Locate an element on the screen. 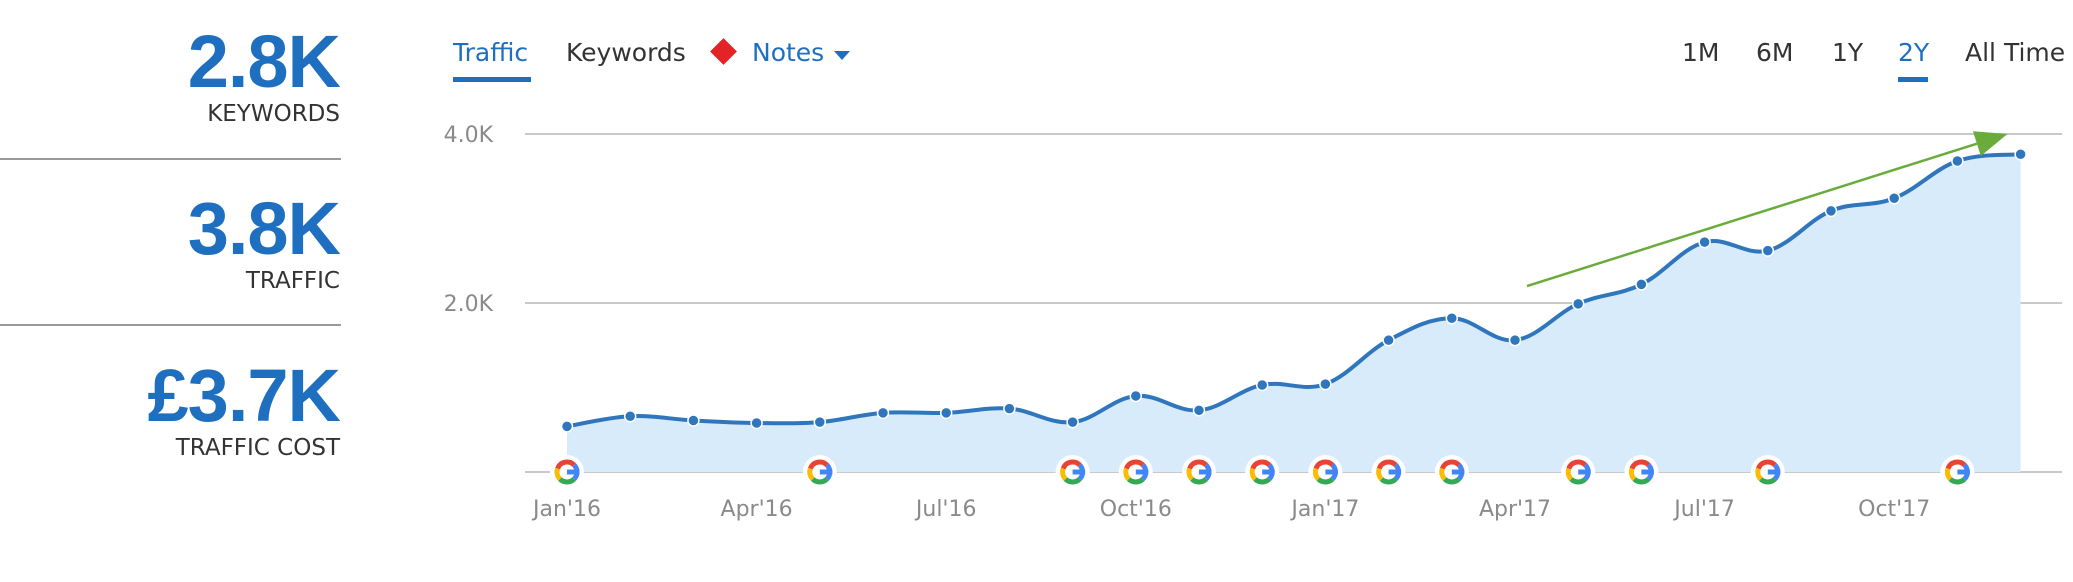 This screenshot has width=2073, height=582. y-tick-label: 4.0K is located at coordinates (469, 135).